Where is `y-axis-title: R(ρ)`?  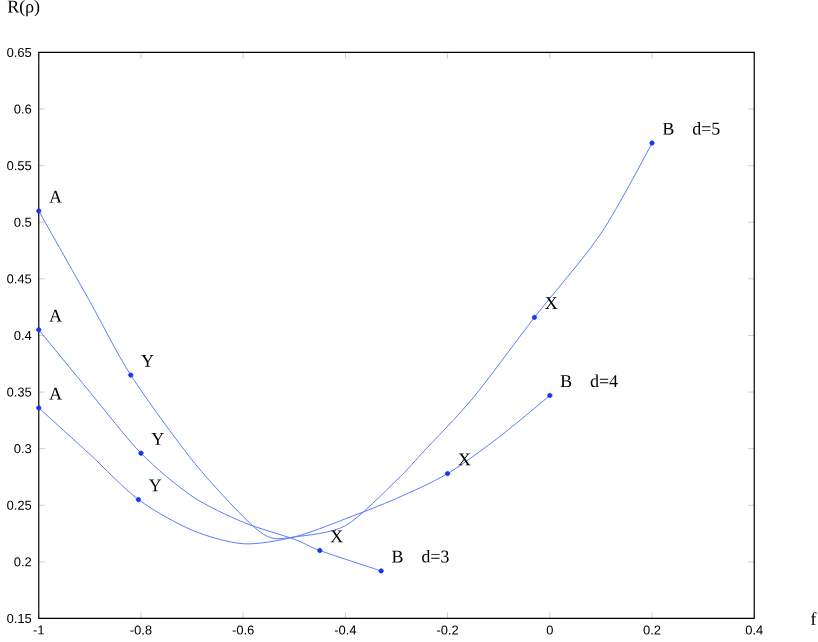 y-axis-title: R(ρ) is located at coordinates (23, 8).